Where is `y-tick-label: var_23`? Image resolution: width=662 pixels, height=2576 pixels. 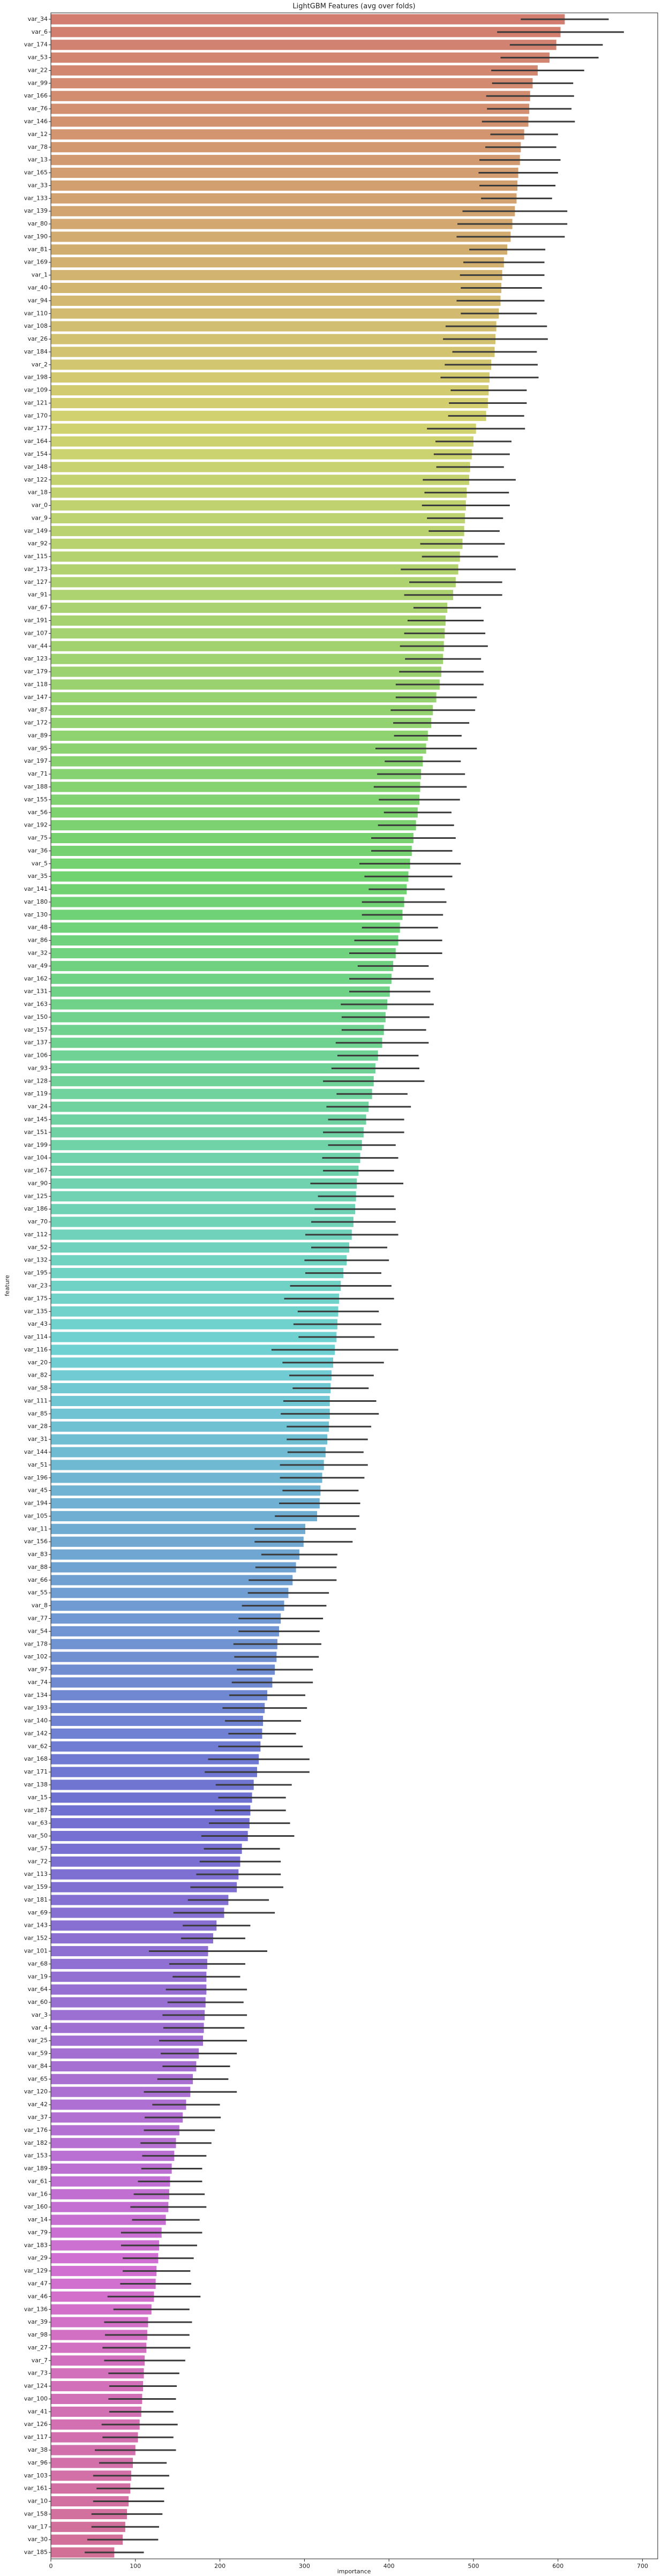 y-tick-label: var_23 is located at coordinates (38, 1285).